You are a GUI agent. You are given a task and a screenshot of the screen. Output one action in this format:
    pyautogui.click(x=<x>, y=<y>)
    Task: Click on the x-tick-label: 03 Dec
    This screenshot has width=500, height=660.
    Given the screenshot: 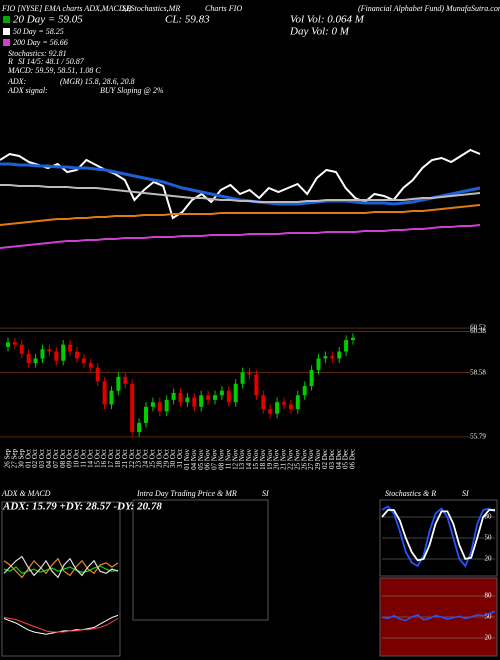 What is the action you would take?
    pyautogui.click(x=332, y=459)
    